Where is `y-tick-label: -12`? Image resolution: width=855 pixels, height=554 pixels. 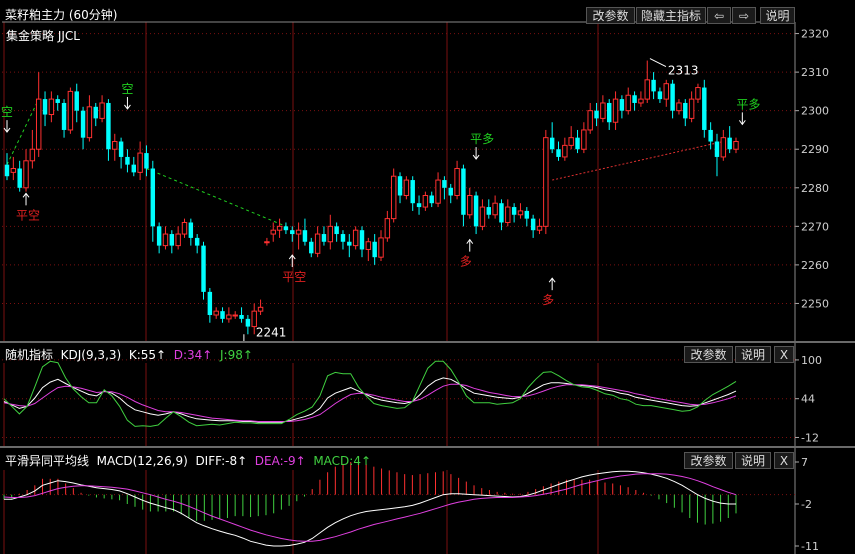 y-tick-label: -12 is located at coordinates (810, 437).